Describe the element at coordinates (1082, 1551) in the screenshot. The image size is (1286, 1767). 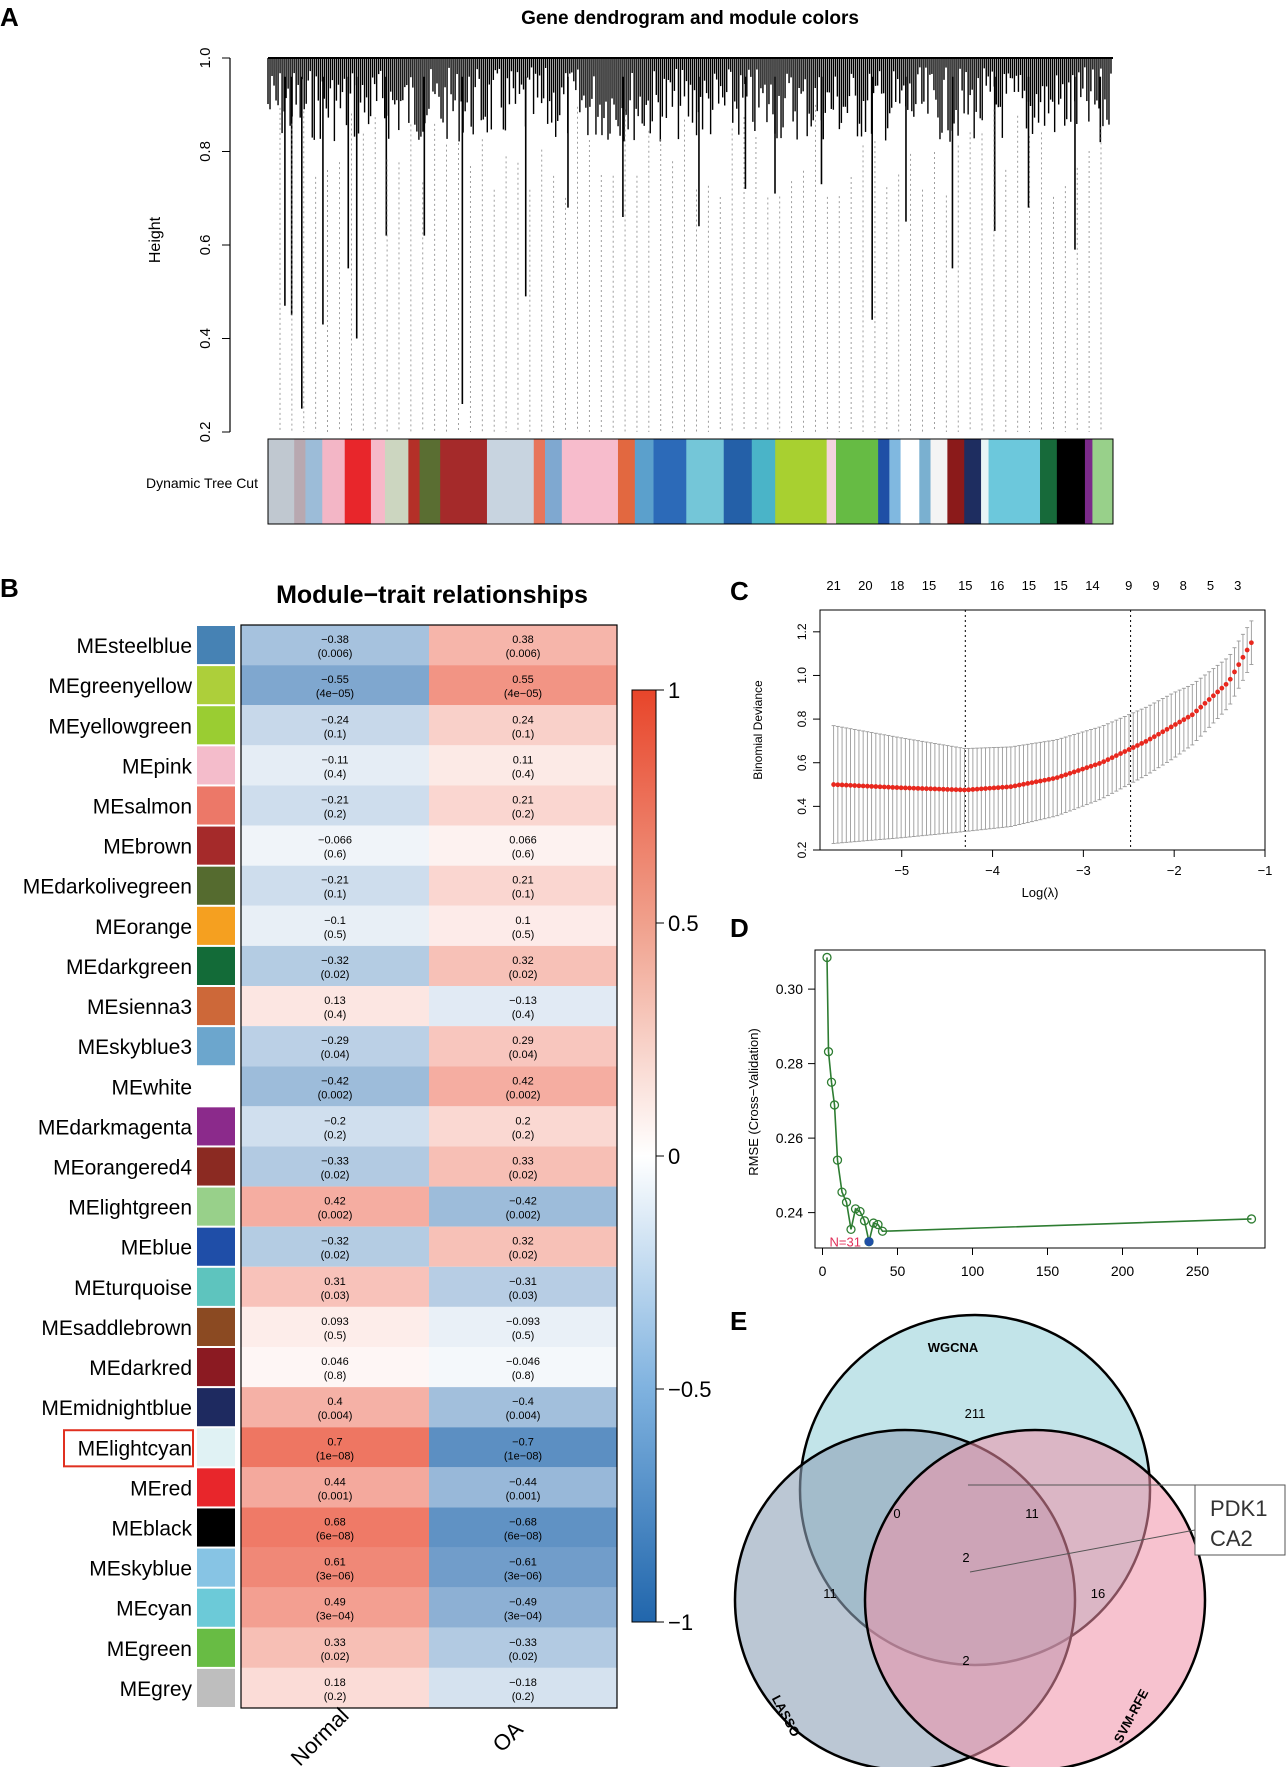
I see `callout-line-bottom` at that location.